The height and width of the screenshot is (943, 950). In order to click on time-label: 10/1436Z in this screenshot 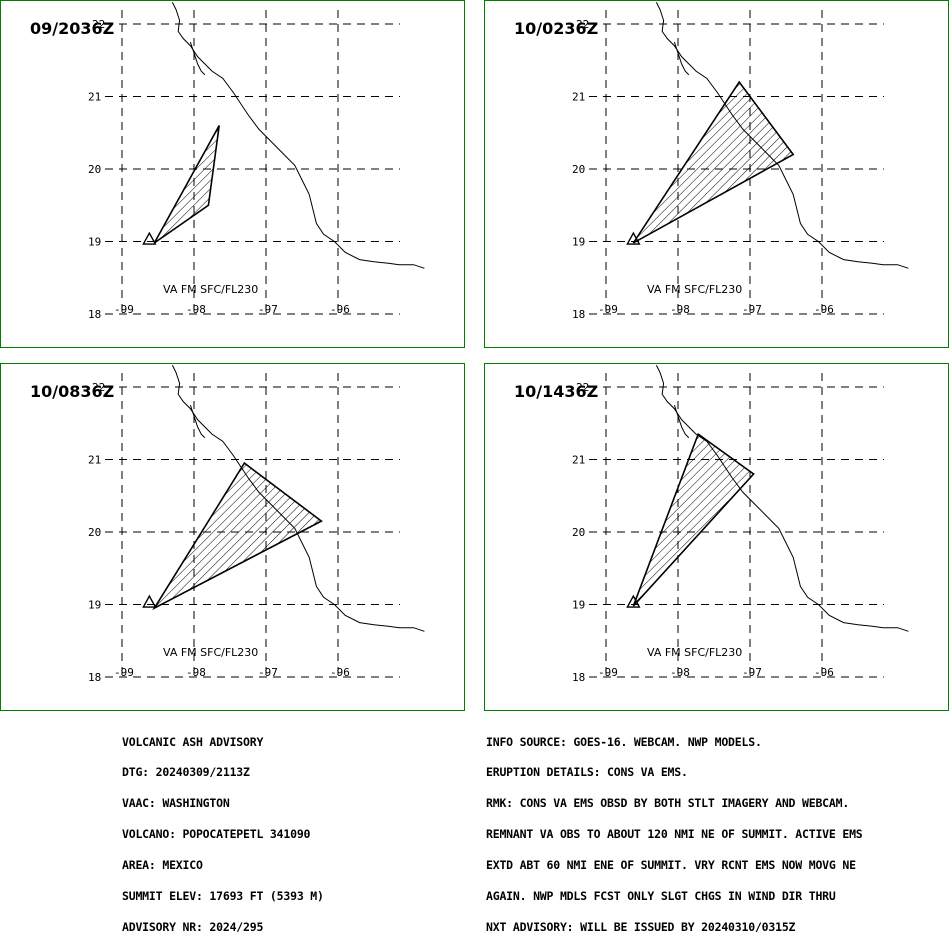, I will do `click(556, 391)`.